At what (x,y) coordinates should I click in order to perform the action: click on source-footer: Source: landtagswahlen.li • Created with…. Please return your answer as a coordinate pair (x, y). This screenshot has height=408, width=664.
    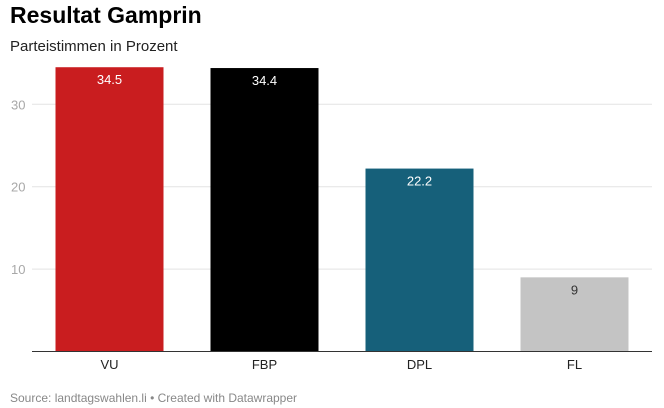
    Looking at the image, I should click on (154, 398).